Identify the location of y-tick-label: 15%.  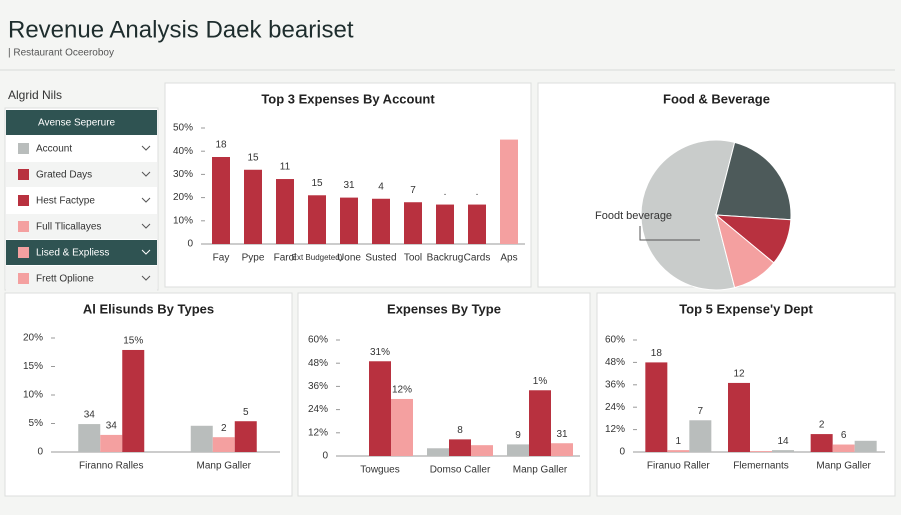
(33, 366).